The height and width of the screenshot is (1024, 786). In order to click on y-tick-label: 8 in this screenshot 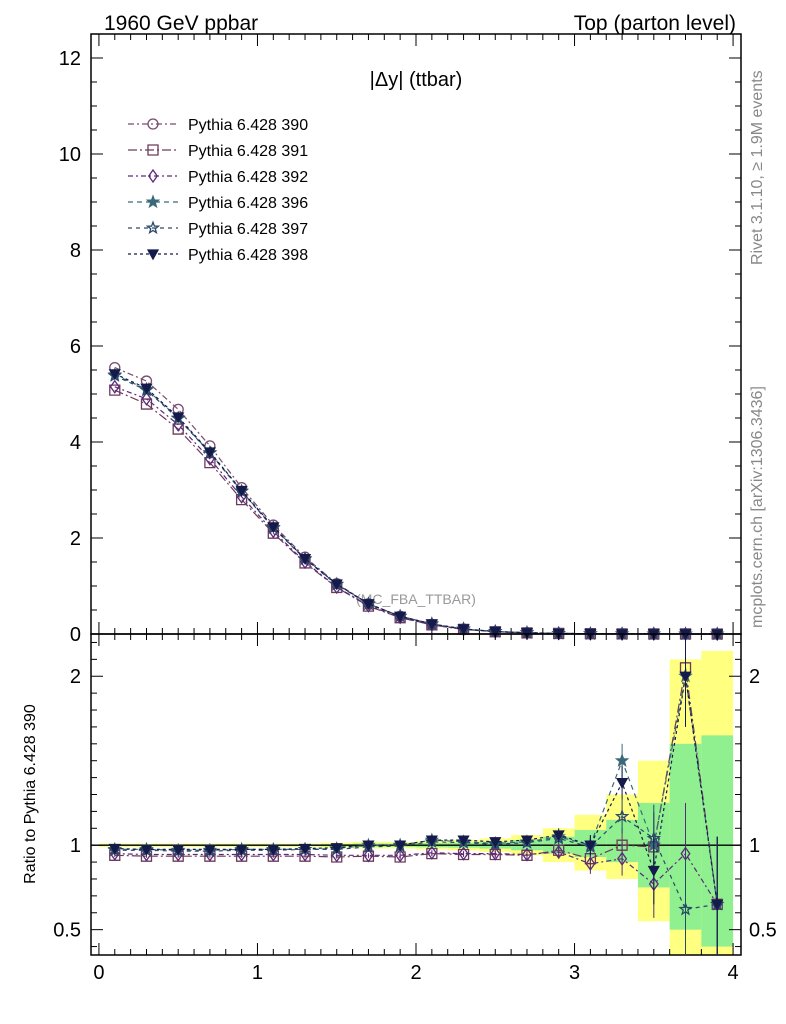, I will do `click(75, 251)`.